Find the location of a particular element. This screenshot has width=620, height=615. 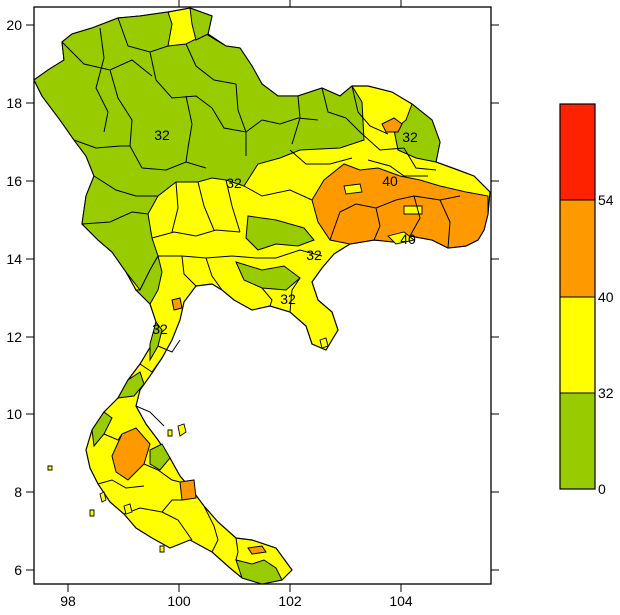

y-tick-label: 20 is located at coordinates (14, 25).